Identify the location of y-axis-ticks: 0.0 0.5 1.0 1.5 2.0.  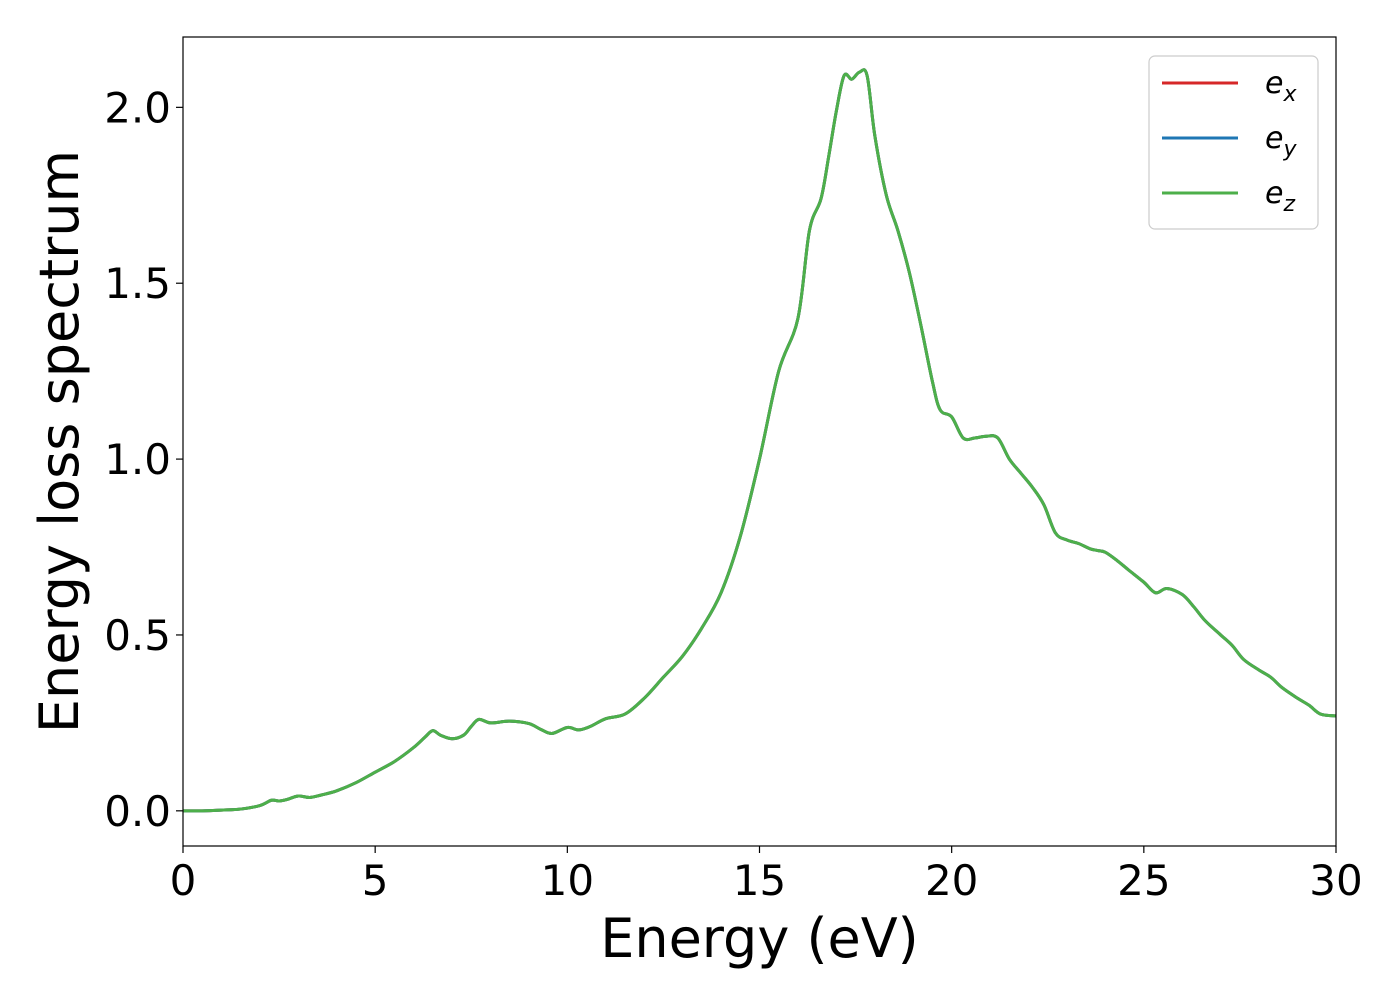
(143, 459).